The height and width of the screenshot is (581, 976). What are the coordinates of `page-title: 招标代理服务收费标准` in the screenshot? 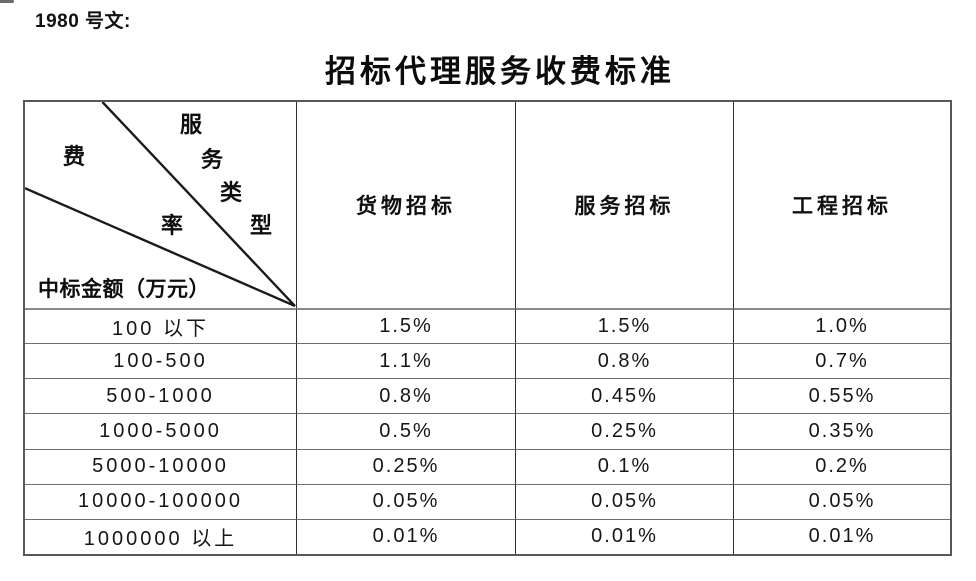 It's located at (500, 71).